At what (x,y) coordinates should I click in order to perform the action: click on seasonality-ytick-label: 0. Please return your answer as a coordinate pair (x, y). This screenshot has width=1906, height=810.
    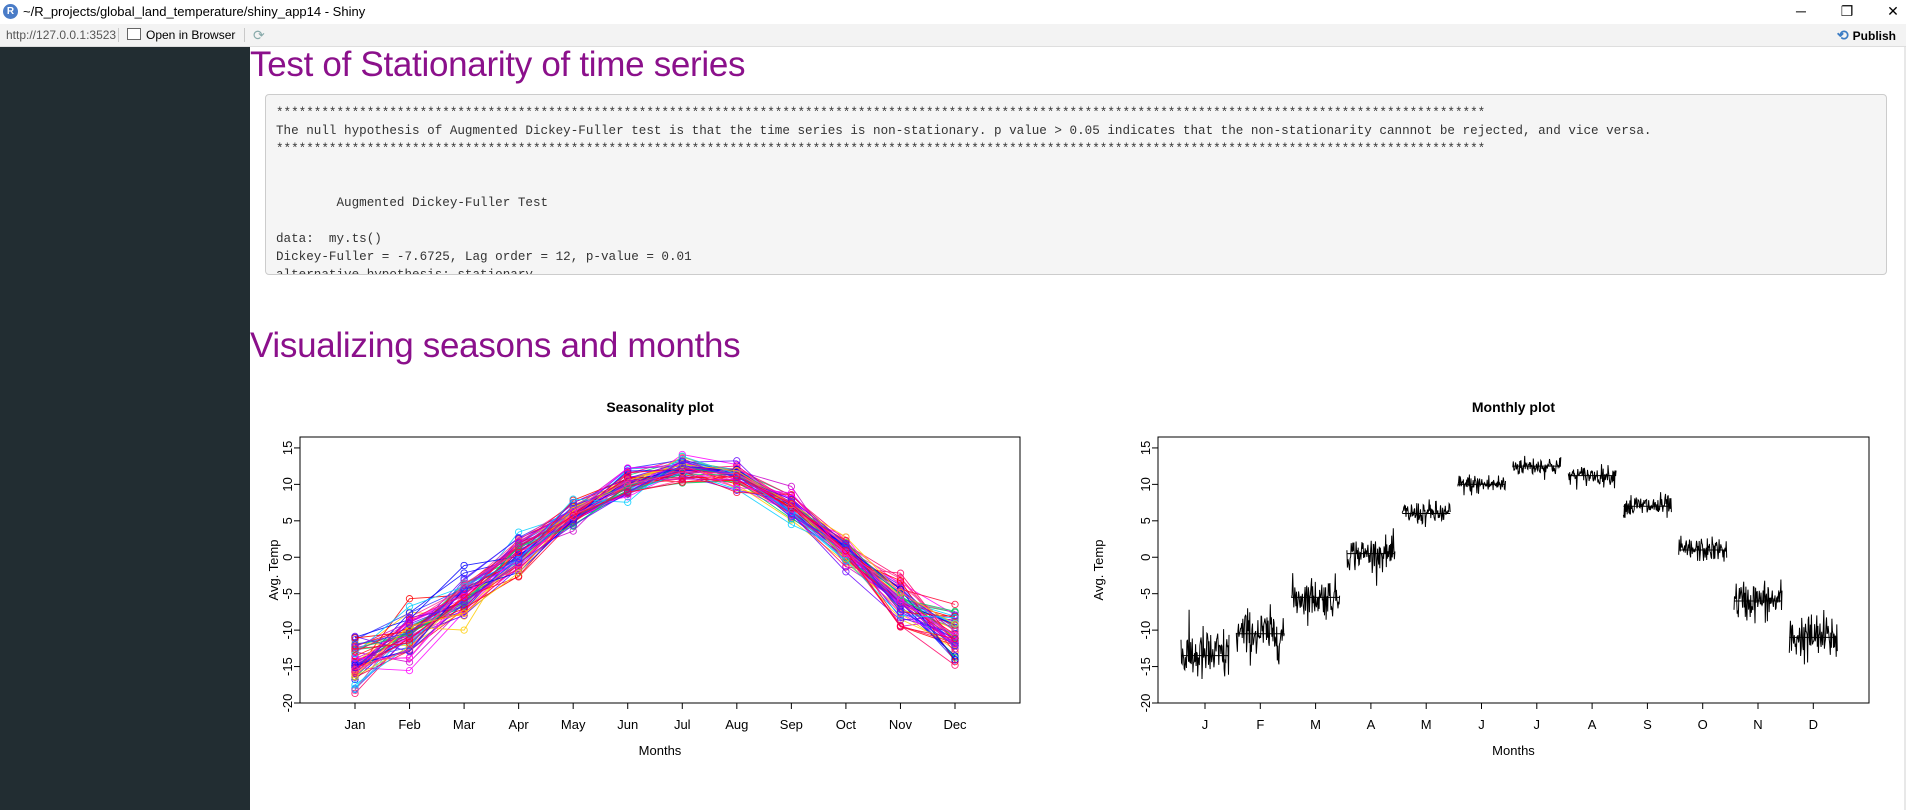
    Looking at the image, I should click on (287, 557).